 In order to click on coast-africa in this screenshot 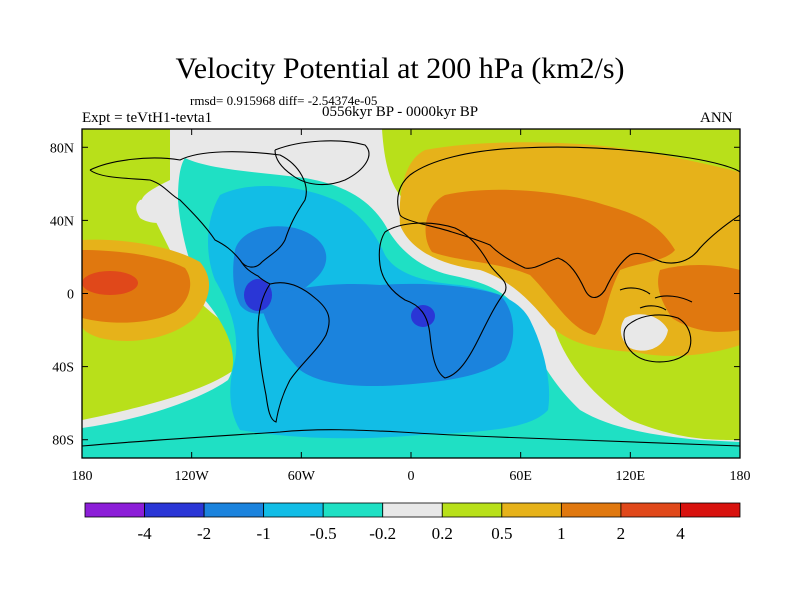, I will do `click(442, 300)`.